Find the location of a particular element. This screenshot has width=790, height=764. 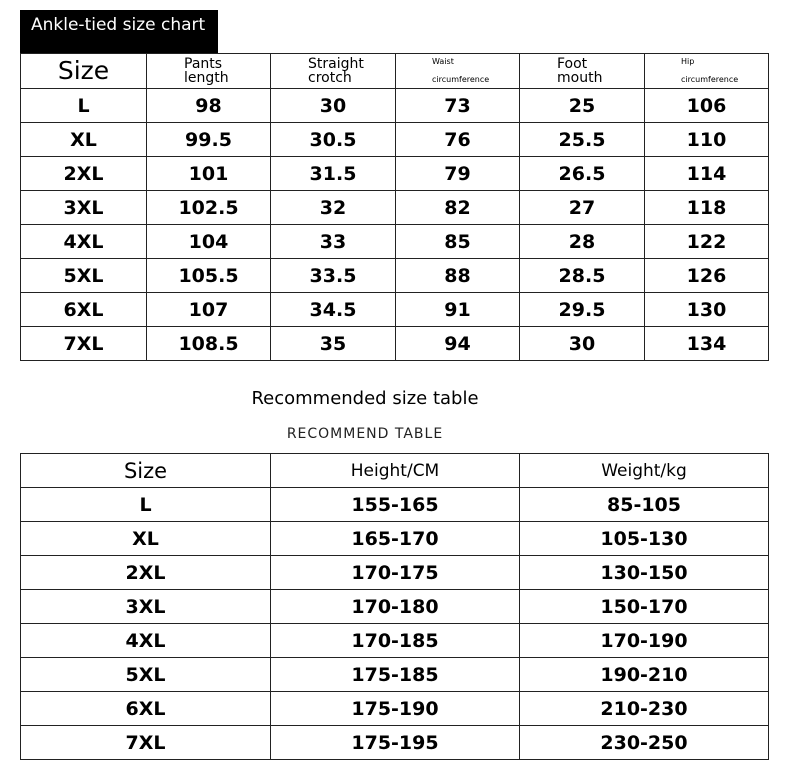

value-cell: 105-130 is located at coordinates (644, 538).